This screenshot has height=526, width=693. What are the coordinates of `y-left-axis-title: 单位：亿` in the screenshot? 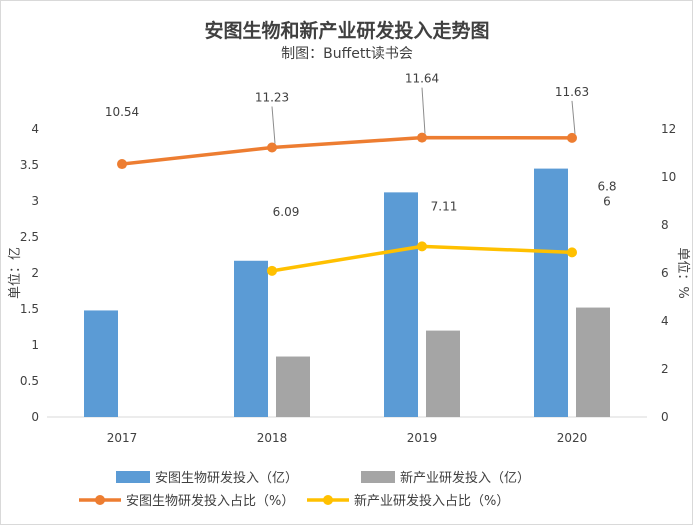 It's located at (15, 273).